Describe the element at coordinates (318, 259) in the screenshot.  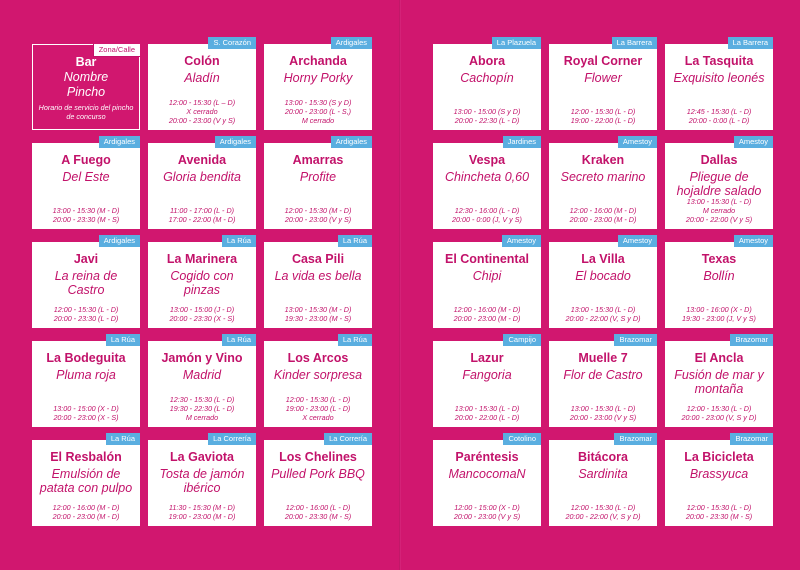
I see `bar-name: Casa Pili` at that location.